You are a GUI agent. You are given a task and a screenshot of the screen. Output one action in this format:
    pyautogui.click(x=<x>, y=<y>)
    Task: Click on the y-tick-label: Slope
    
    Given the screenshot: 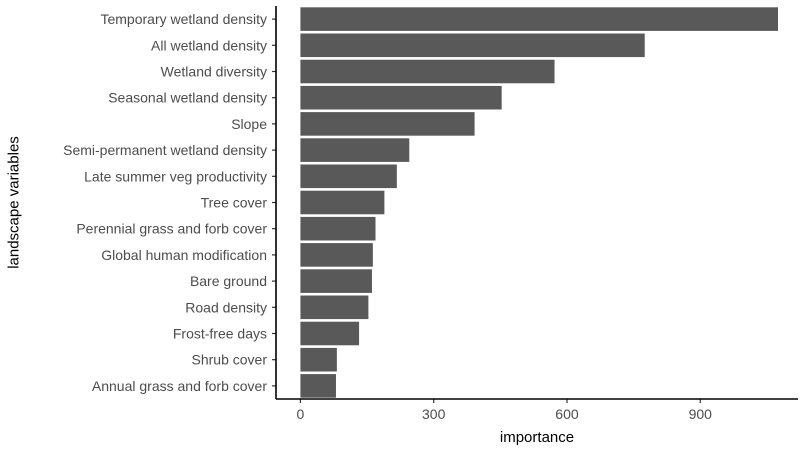 What is the action you would take?
    pyautogui.click(x=249, y=124)
    